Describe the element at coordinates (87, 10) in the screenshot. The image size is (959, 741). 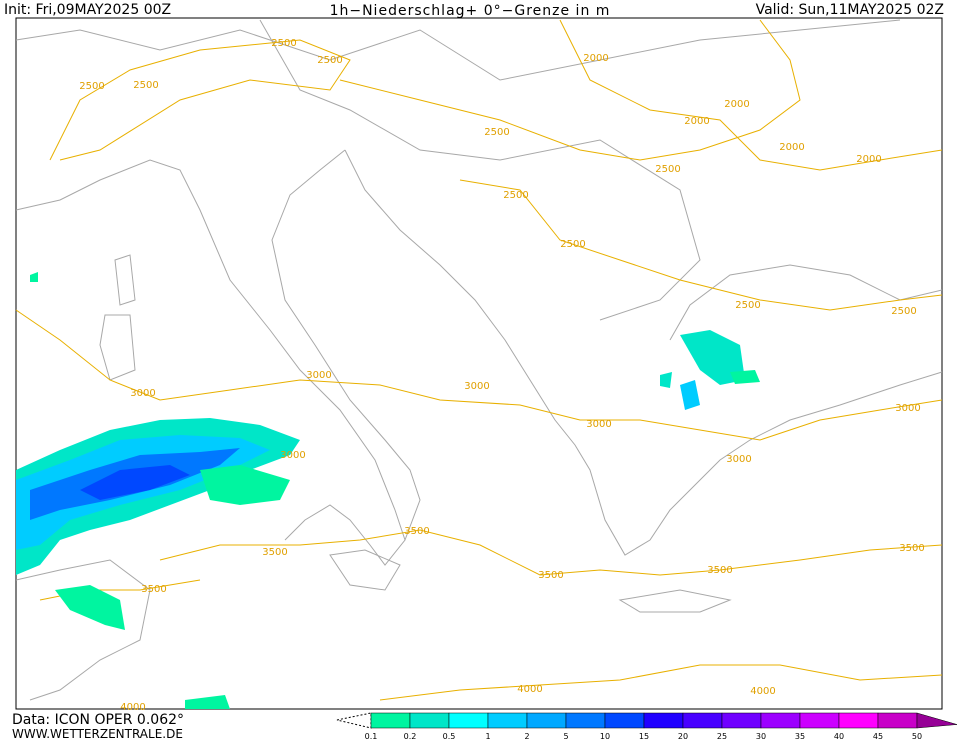
I see `init-time: Init: Fri,09MAY2025 00Z` at that location.